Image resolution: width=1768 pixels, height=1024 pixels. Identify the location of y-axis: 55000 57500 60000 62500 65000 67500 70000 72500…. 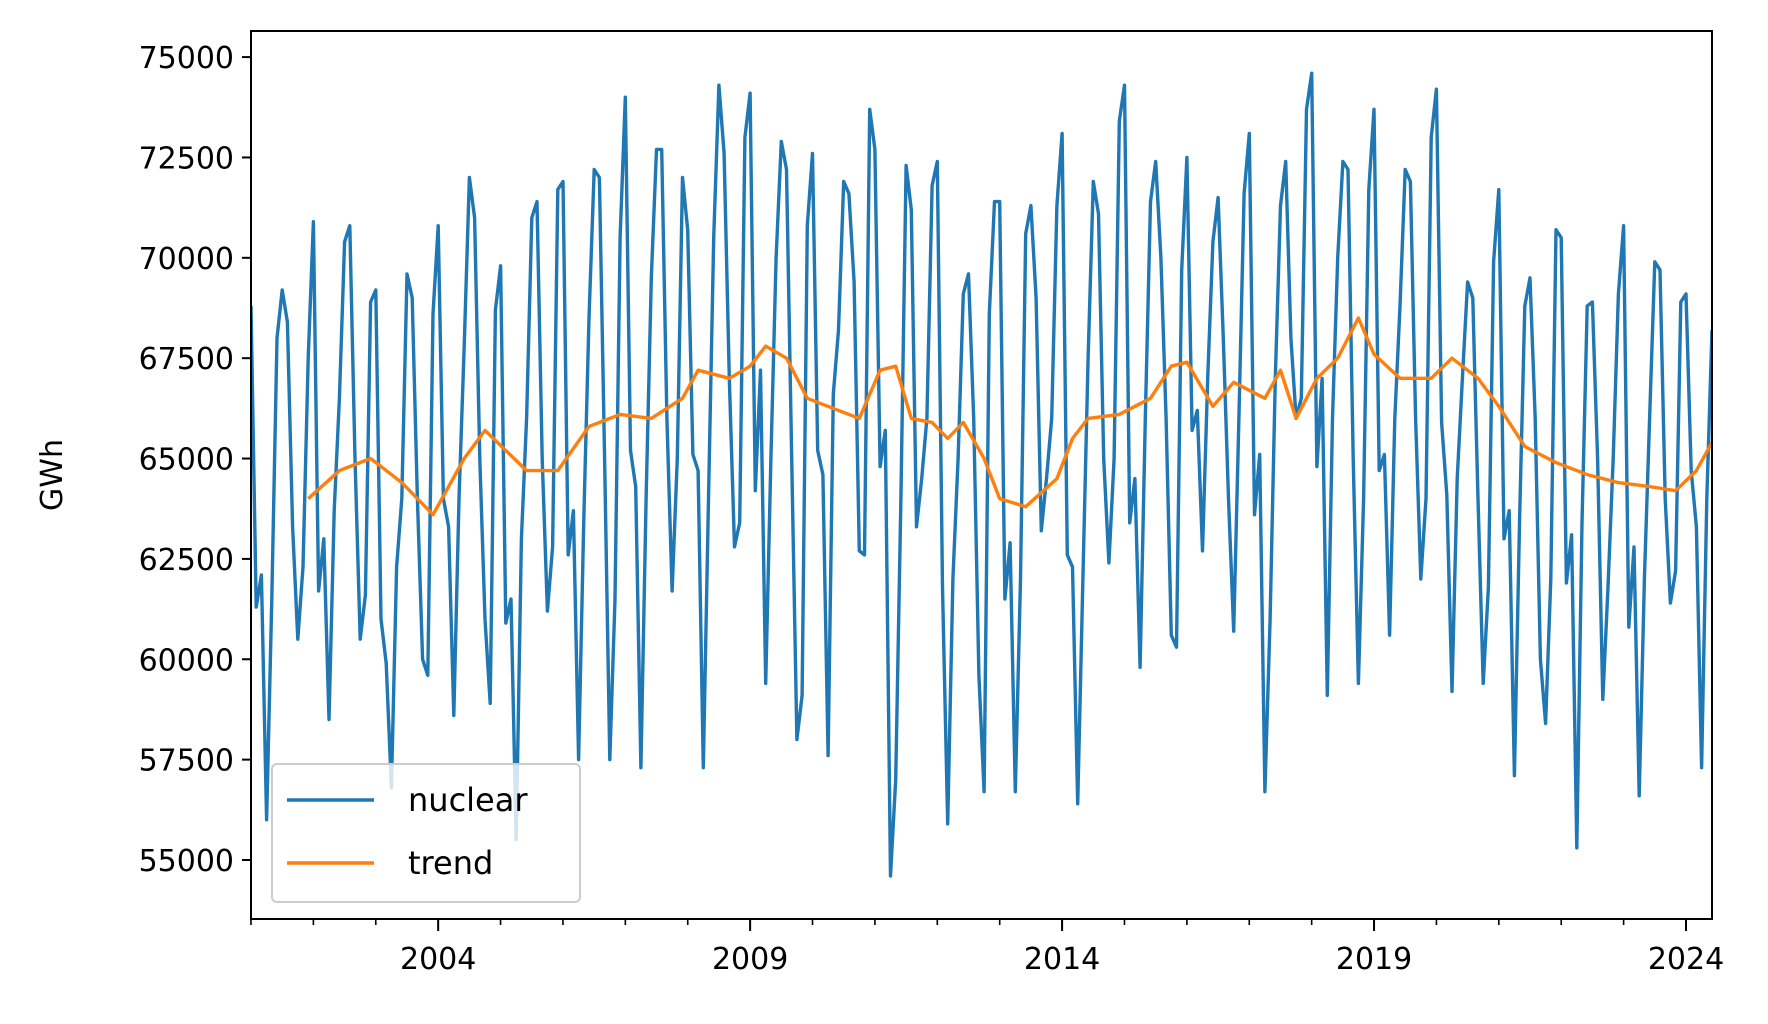
(195, 460).